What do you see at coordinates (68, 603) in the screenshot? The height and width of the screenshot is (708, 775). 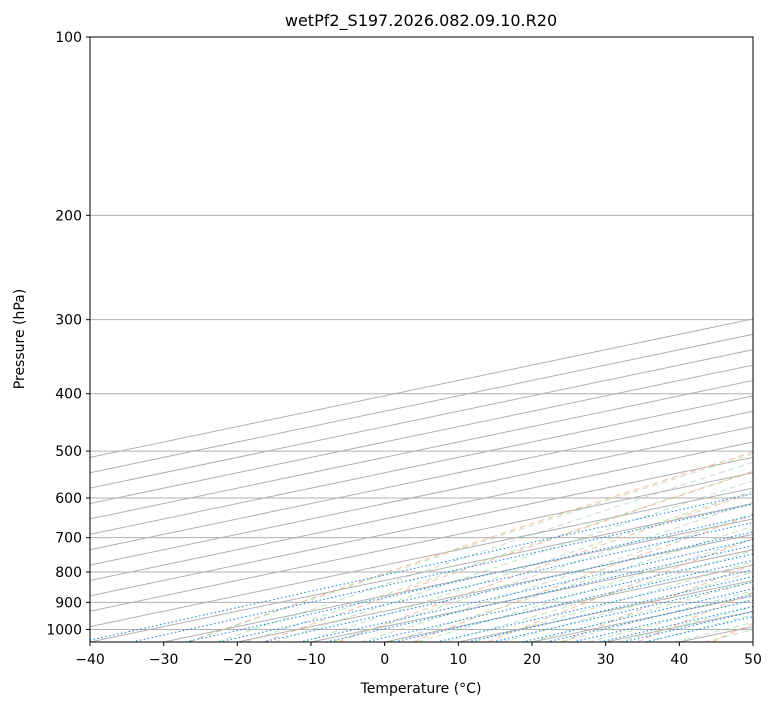 I see `y-tick-label: 900` at bounding box center [68, 603].